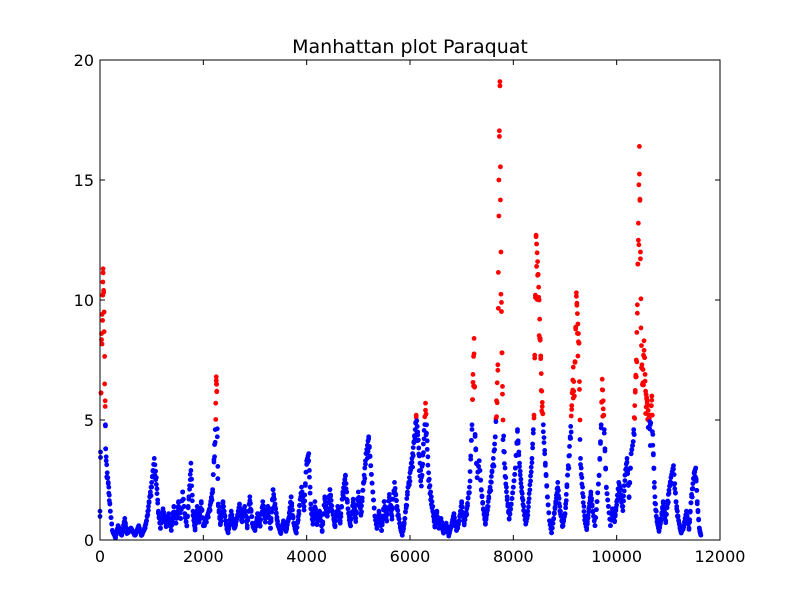  Describe the element at coordinates (84, 300) in the screenshot. I see `y-tick-label: 10` at that location.